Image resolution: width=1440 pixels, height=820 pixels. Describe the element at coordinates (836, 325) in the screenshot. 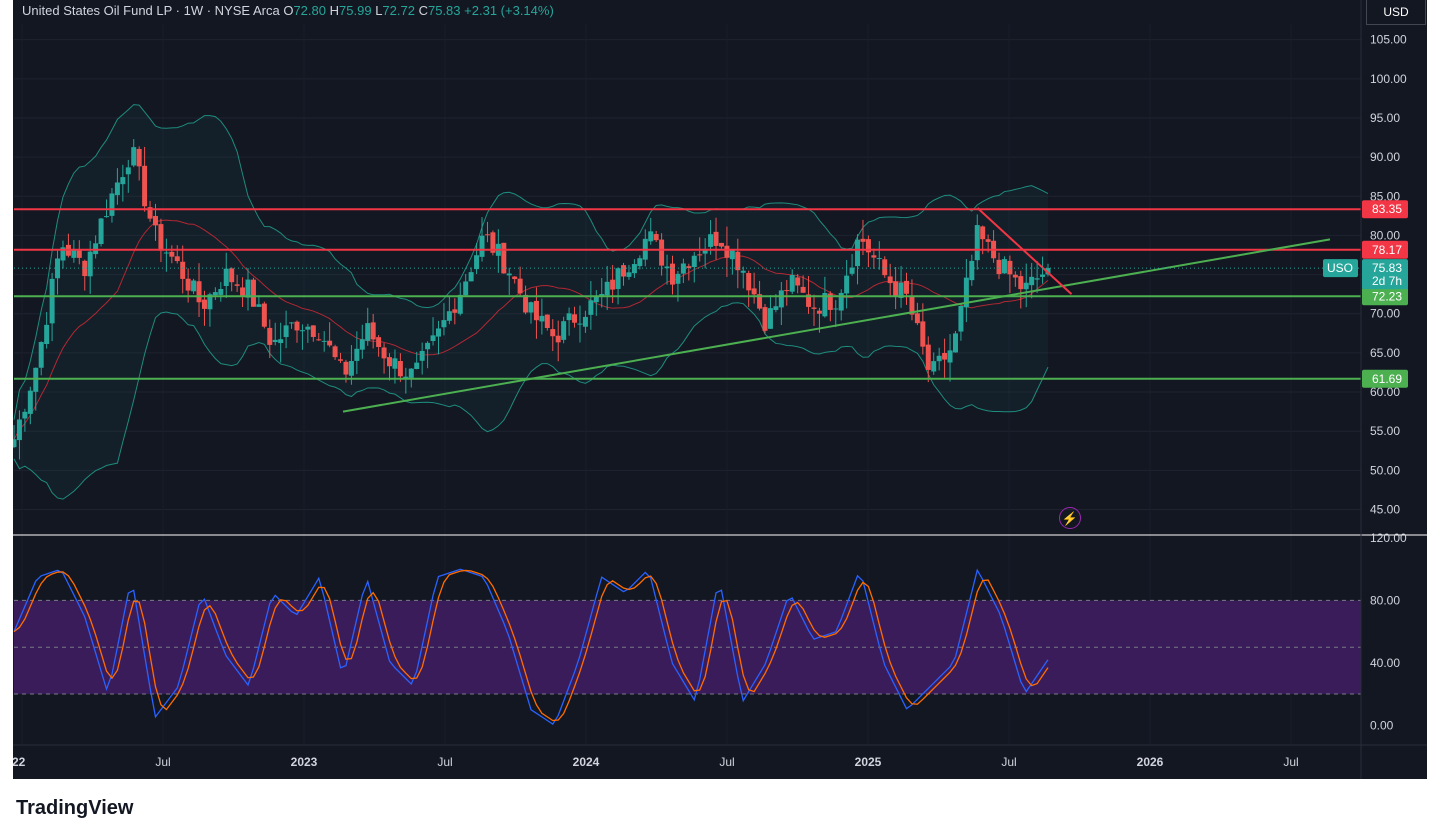

I see `trendline` at that location.